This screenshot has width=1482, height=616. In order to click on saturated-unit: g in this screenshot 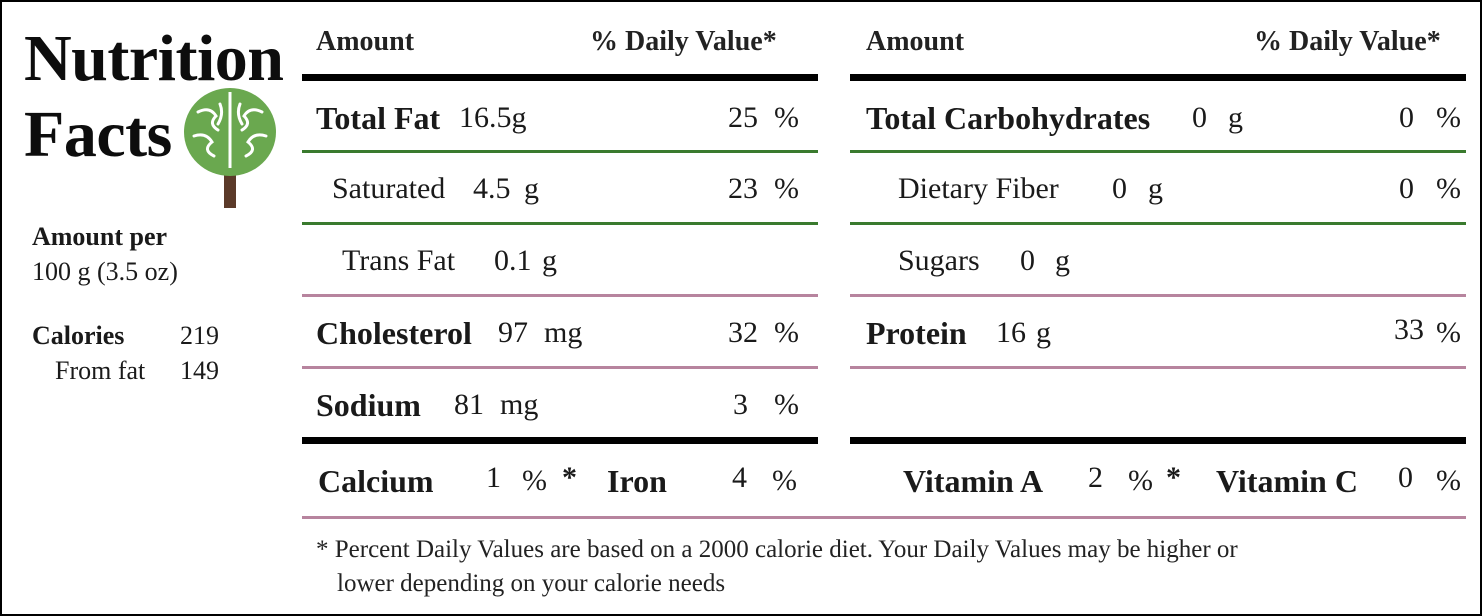, I will do `click(531, 188)`.